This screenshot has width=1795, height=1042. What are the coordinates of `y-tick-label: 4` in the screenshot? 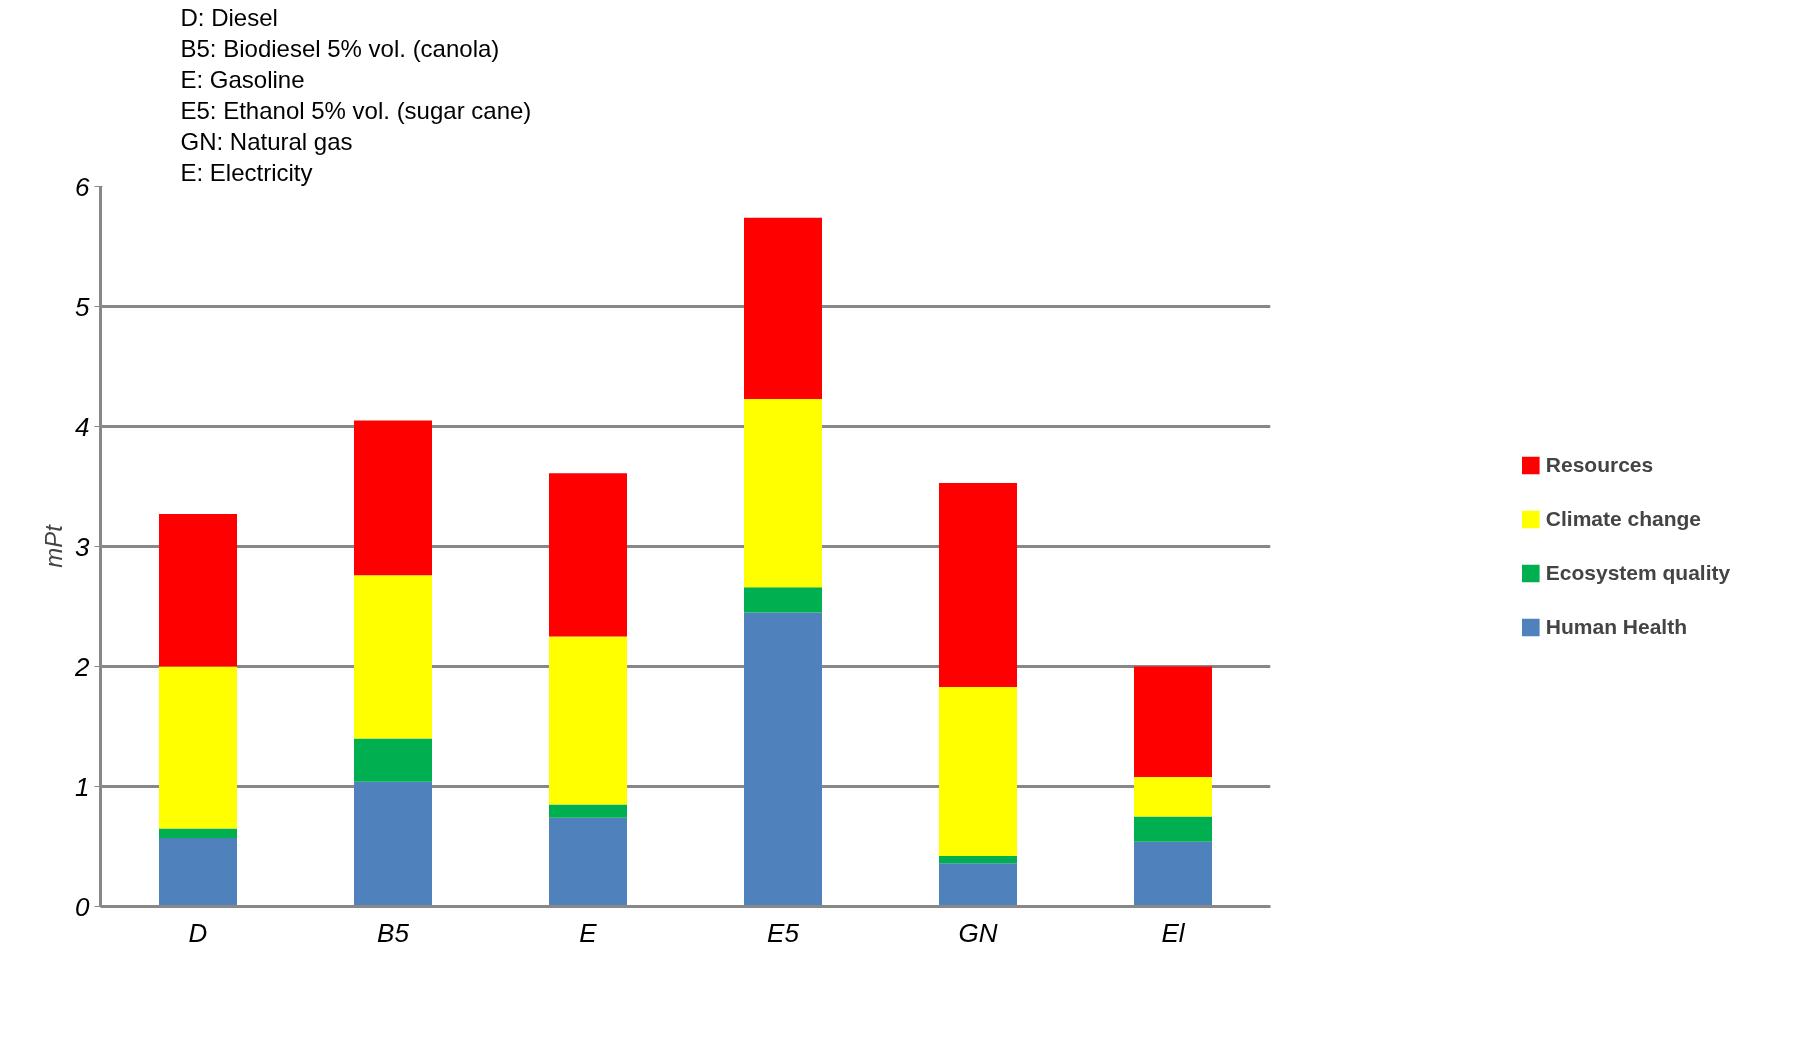 It's located at (82, 426).